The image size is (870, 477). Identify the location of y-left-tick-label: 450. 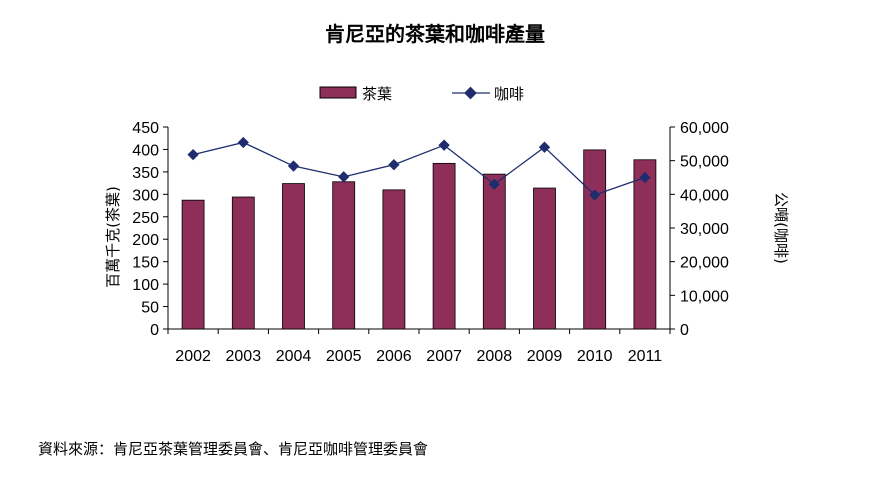
(145, 128).